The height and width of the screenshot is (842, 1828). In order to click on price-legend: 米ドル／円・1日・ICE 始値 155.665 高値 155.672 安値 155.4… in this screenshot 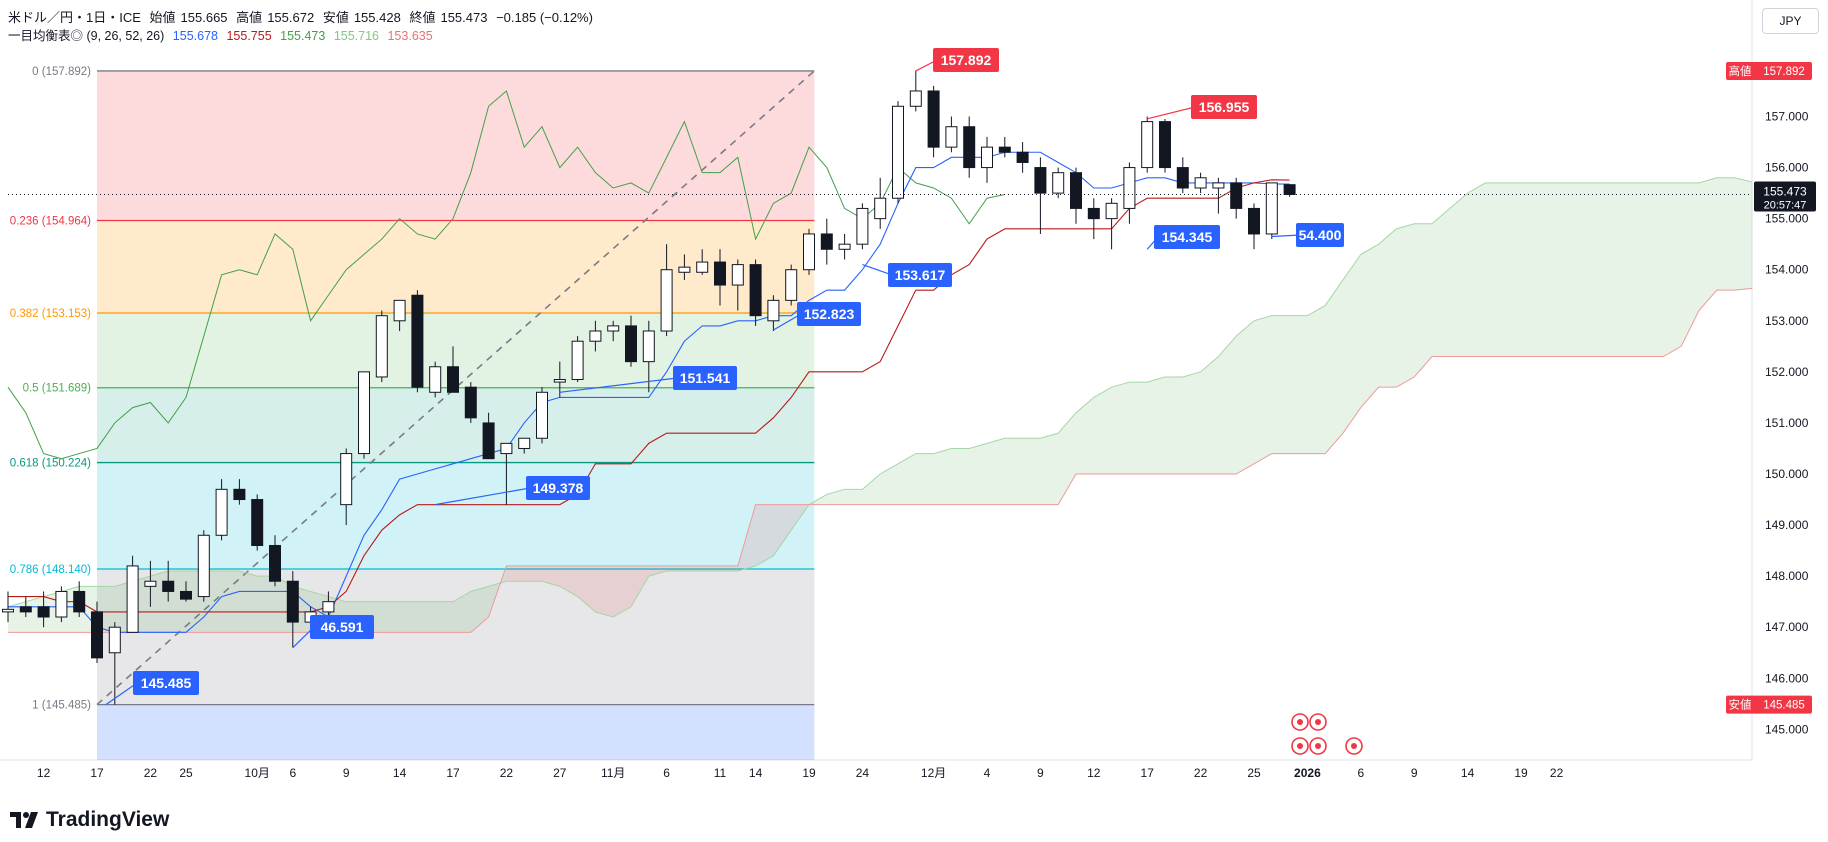, I will do `click(303, 16)`.